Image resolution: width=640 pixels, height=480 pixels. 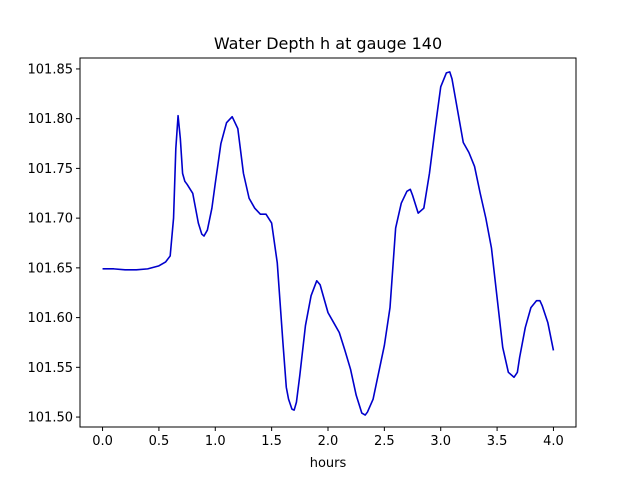 What do you see at coordinates (328, 441) in the screenshot?
I see `x-tick-label: 2.0` at bounding box center [328, 441].